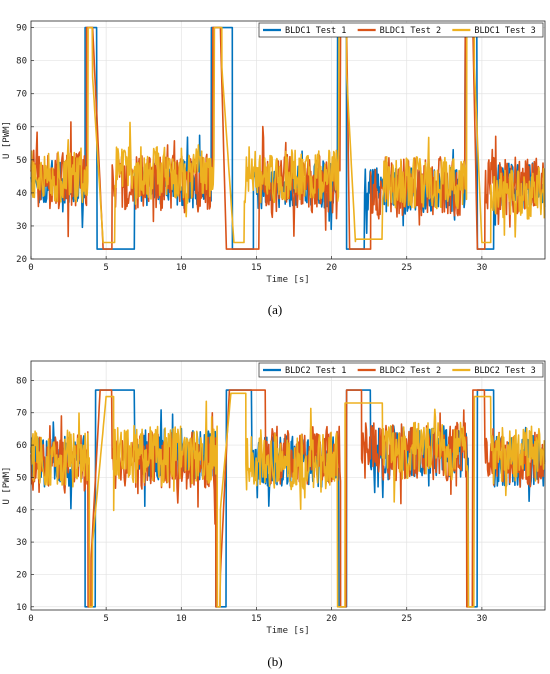 Image resolution: width=550 pixels, height=674 pixels. I want to click on legend-label-test-1: BLDC2 Test 1, so click(315, 371).